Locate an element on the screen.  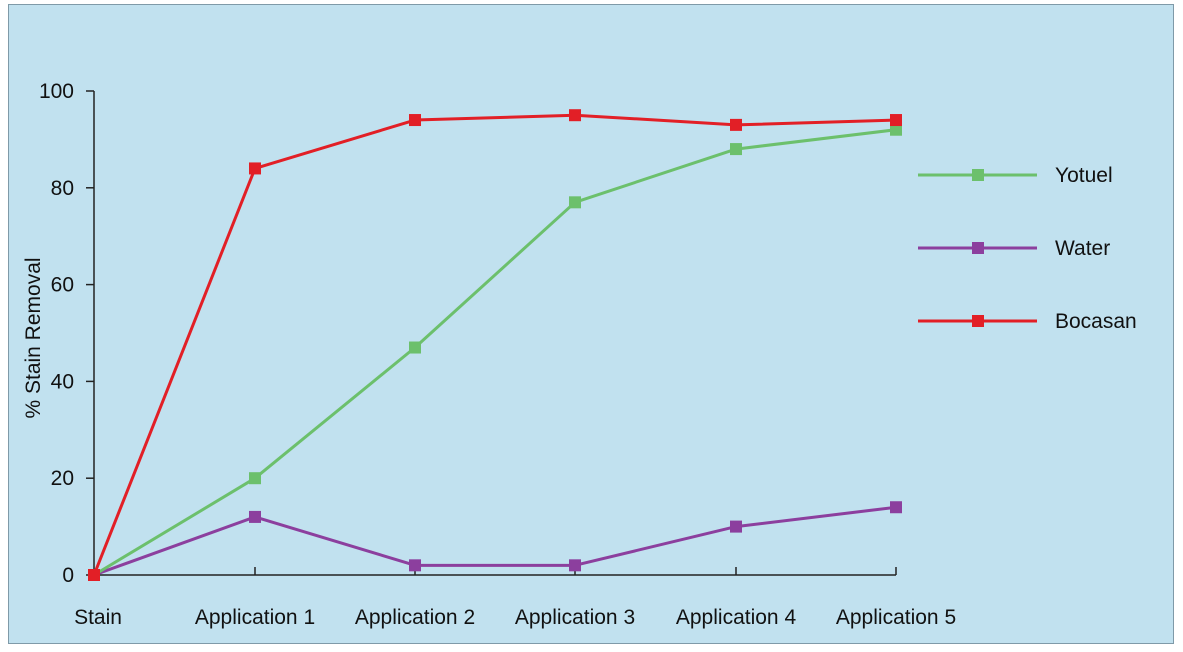
legend-marker-water is located at coordinates (978, 248).